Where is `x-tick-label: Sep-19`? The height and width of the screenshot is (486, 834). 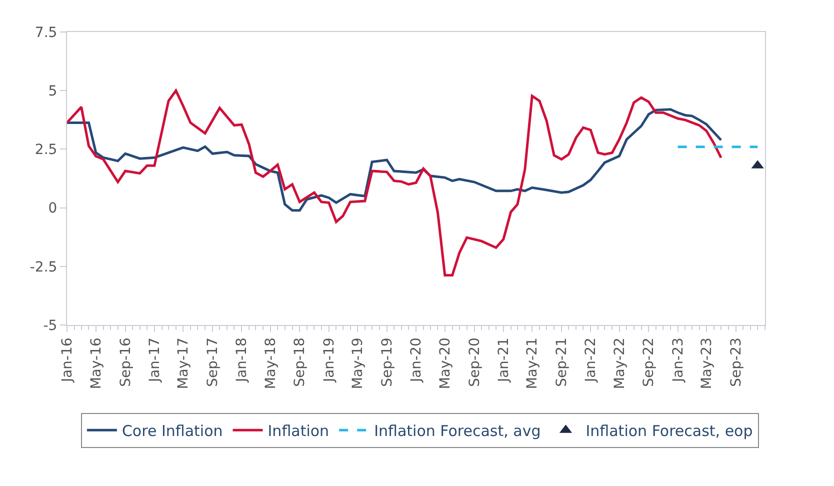 x-tick-label: Sep-19 is located at coordinates (387, 362).